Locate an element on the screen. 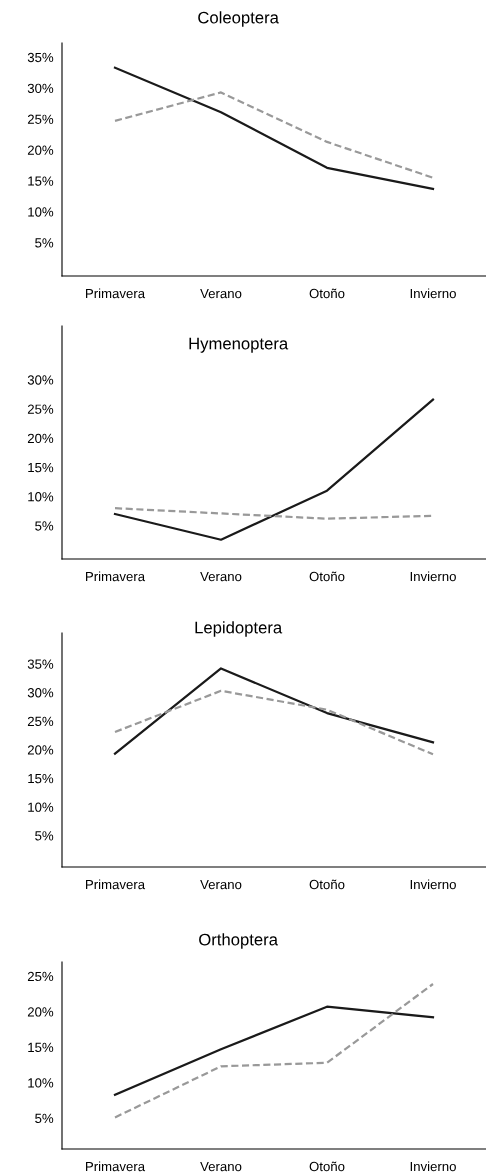 This screenshot has width=486, height=1176. chart-title: Lepidoptera is located at coordinates (239, 629).